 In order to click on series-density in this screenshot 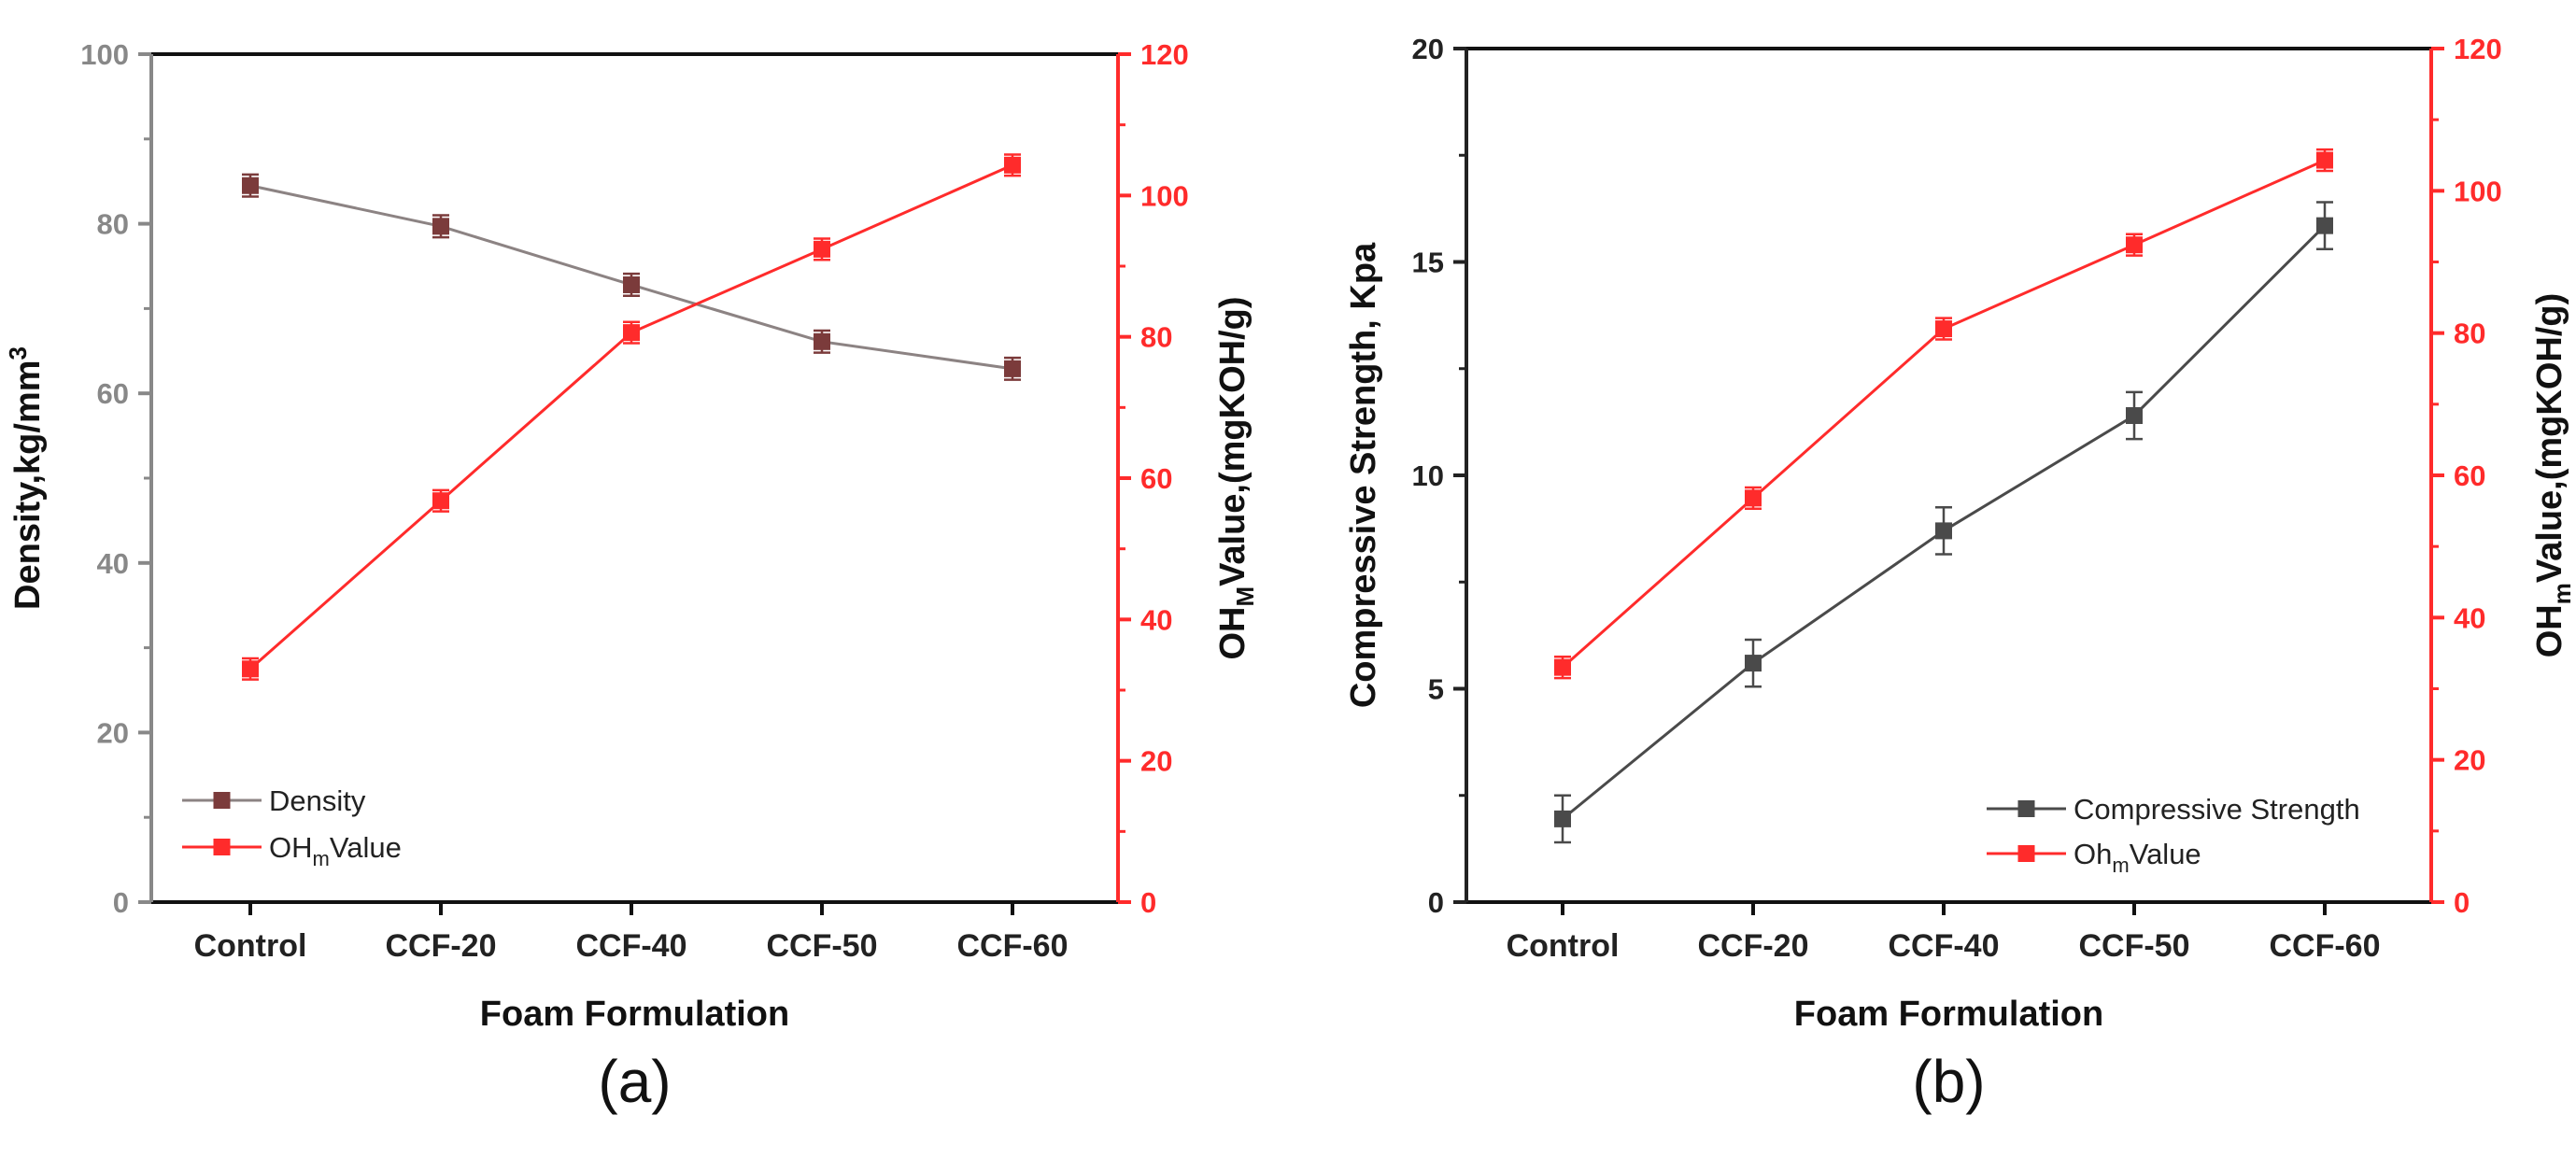, I will do `click(631, 277)`.